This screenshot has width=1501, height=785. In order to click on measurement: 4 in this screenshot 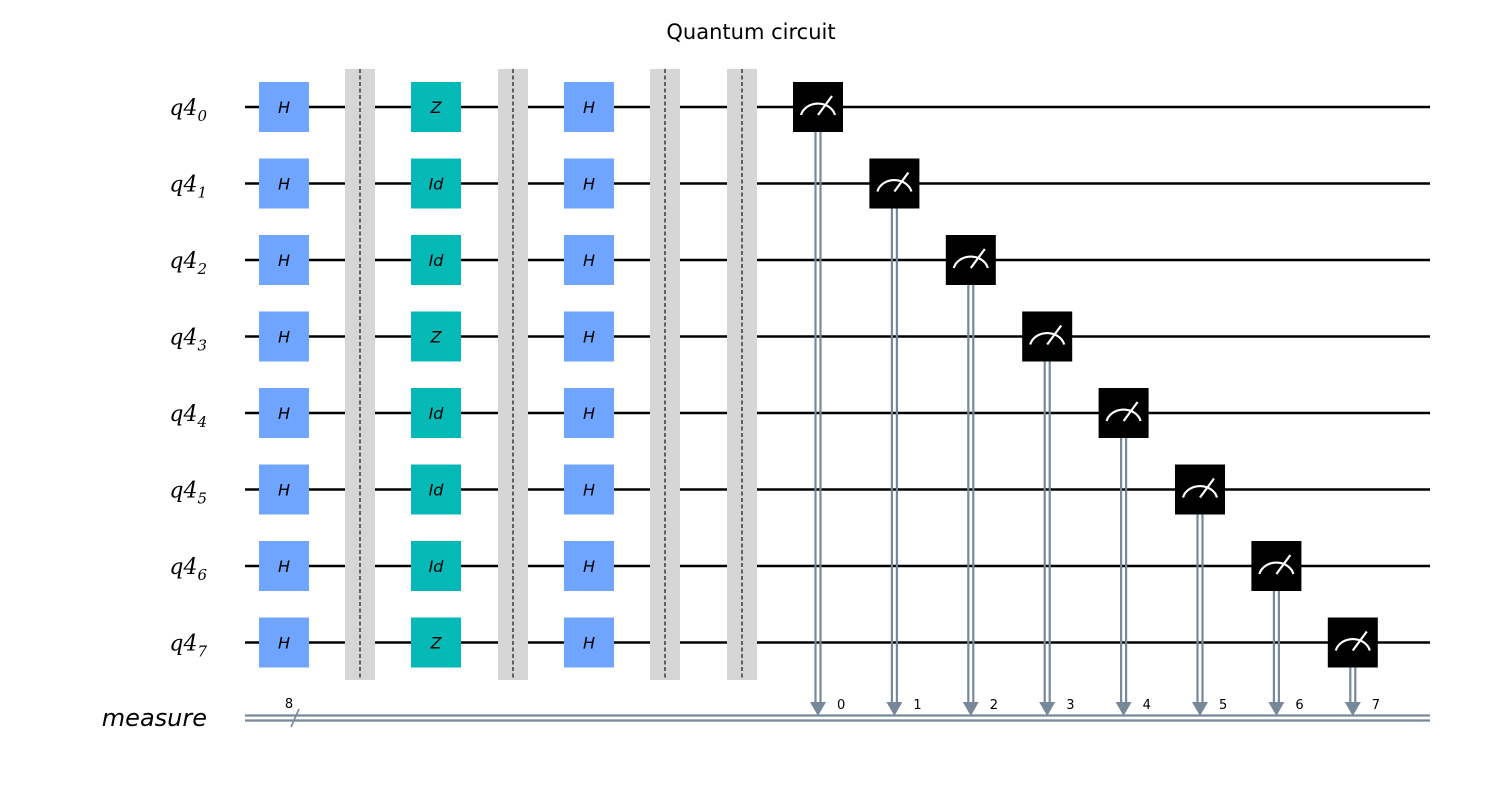, I will do `click(1125, 552)`.